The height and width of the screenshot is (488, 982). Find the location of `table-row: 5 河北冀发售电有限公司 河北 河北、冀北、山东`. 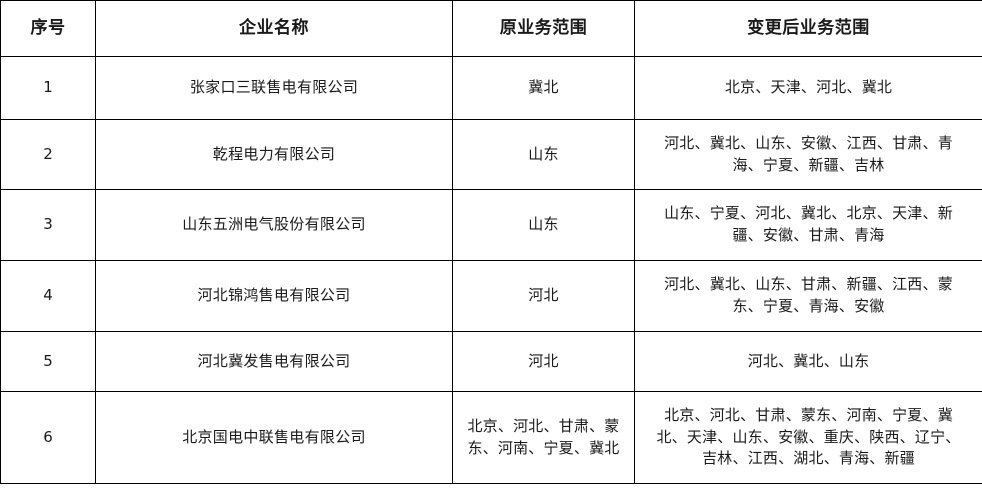

table-row: 5 河北冀发售电有限公司 河北 河北、冀北、山东 is located at coordinates (491, 361).